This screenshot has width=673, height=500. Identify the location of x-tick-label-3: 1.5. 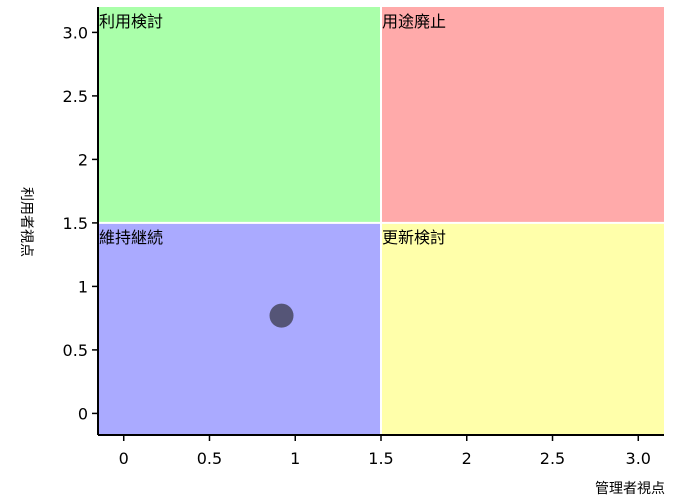
(380, 458).